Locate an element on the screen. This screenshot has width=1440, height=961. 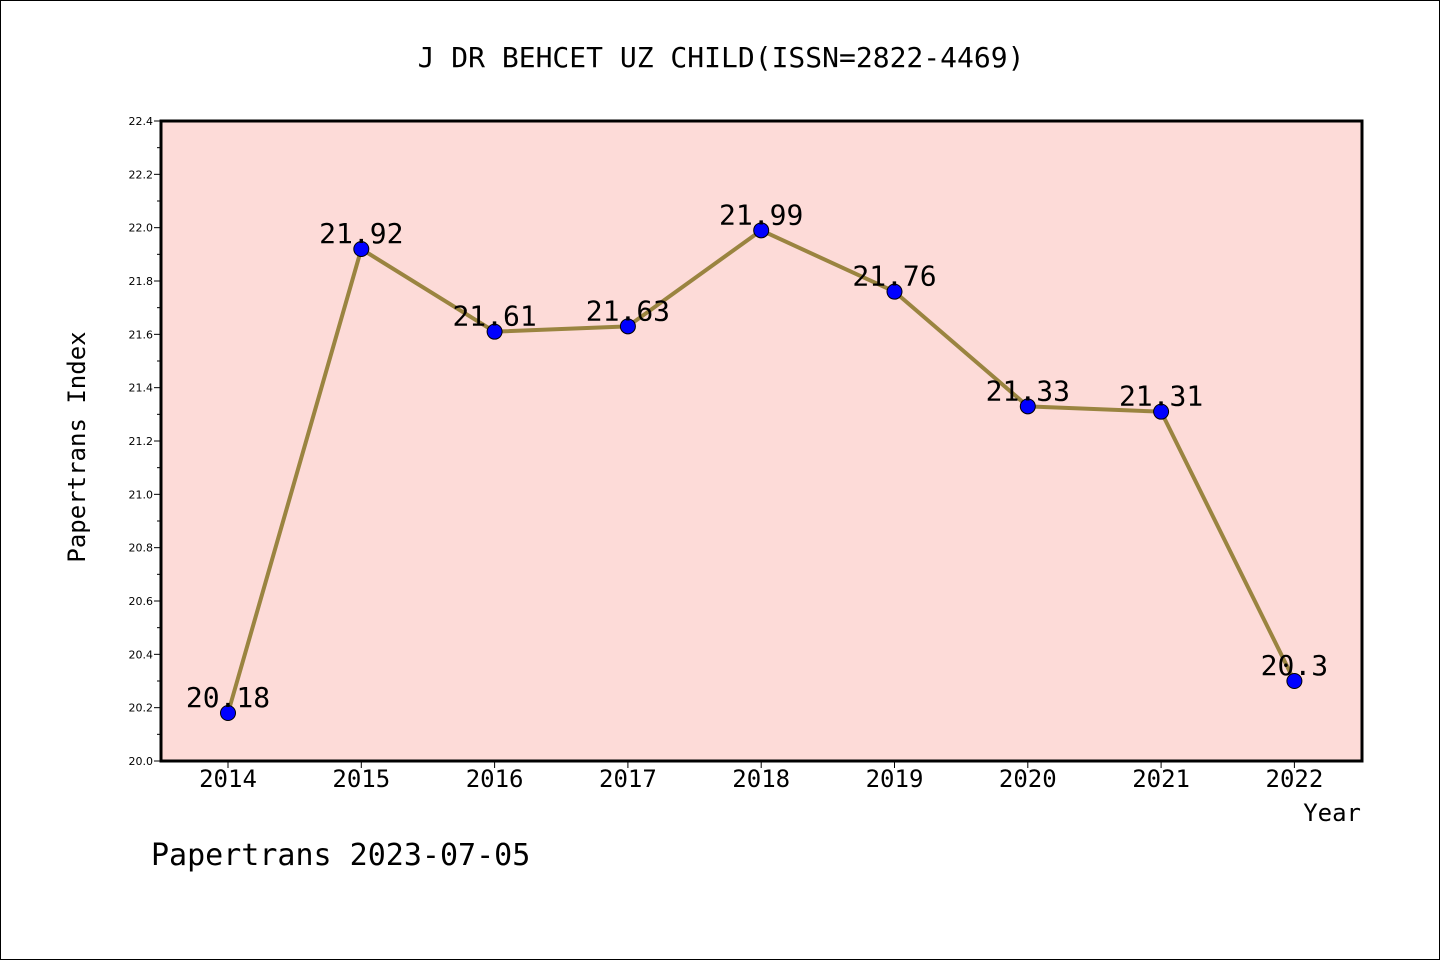
x-tick-label: 2019 is located at coordinates (895, 779).